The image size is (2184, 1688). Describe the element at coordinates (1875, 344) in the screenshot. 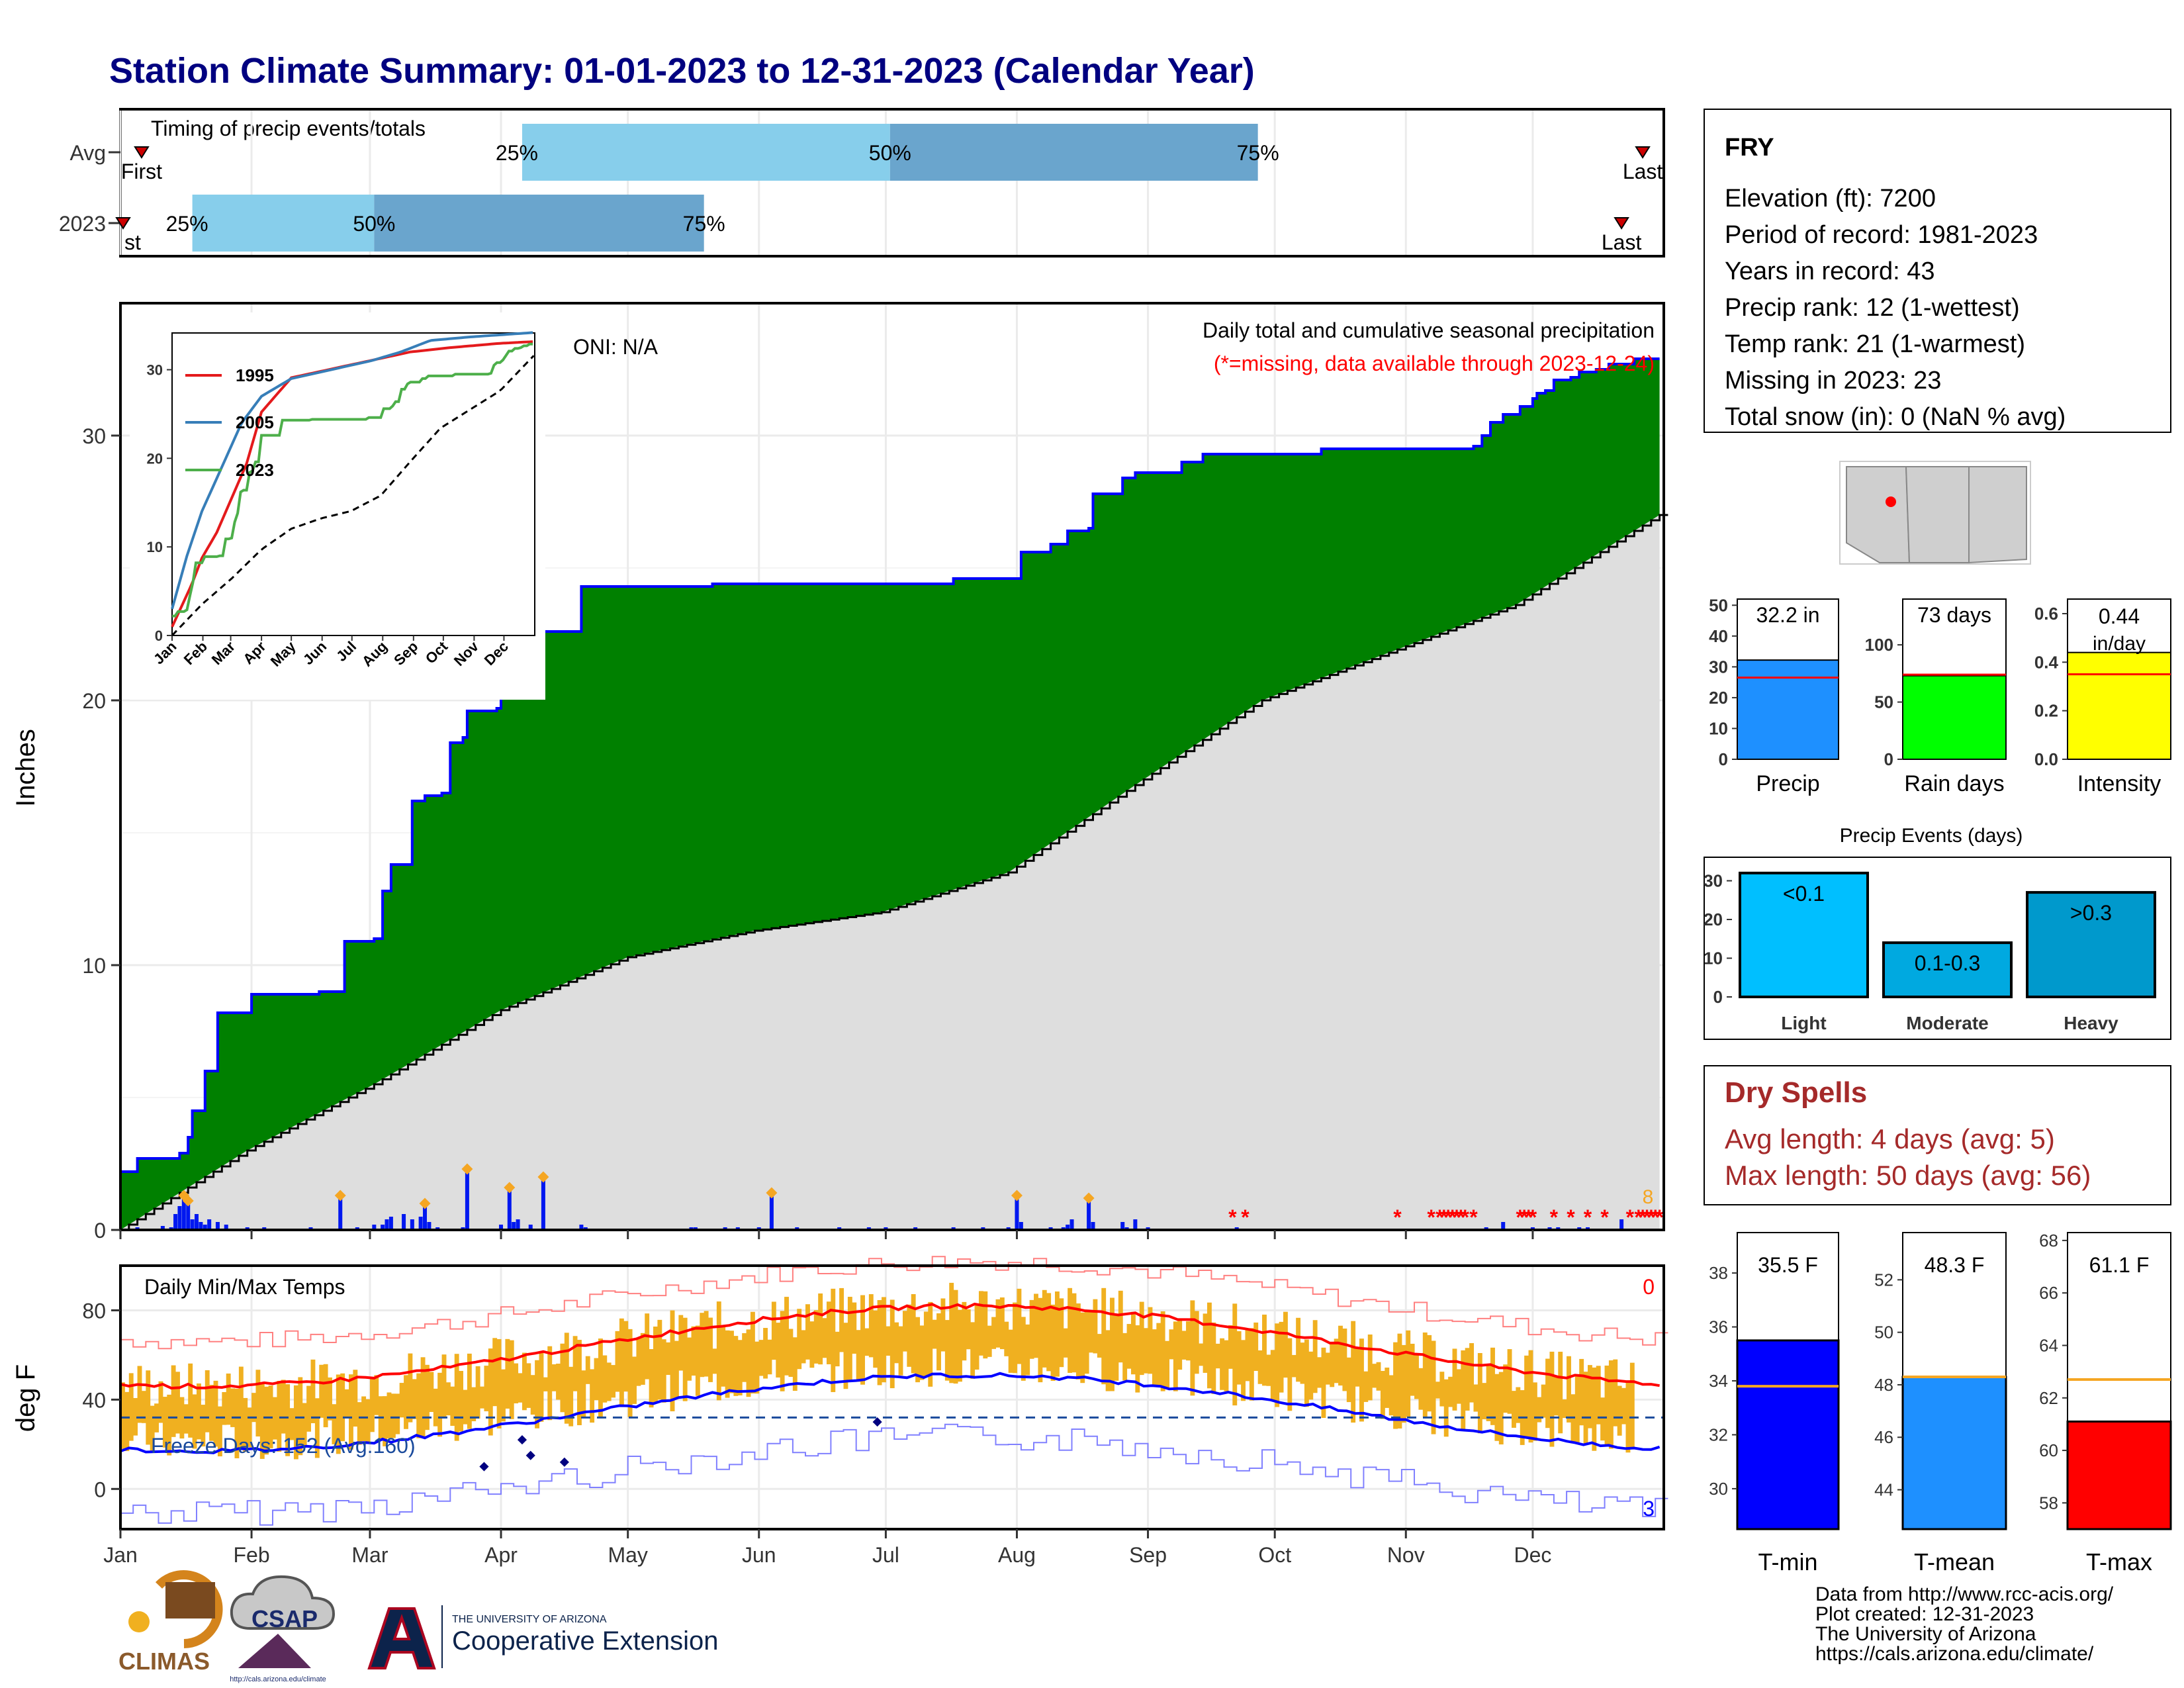

I see `station-line-temp-rank: Temp rank: 21 (1-warmest)` at that location.